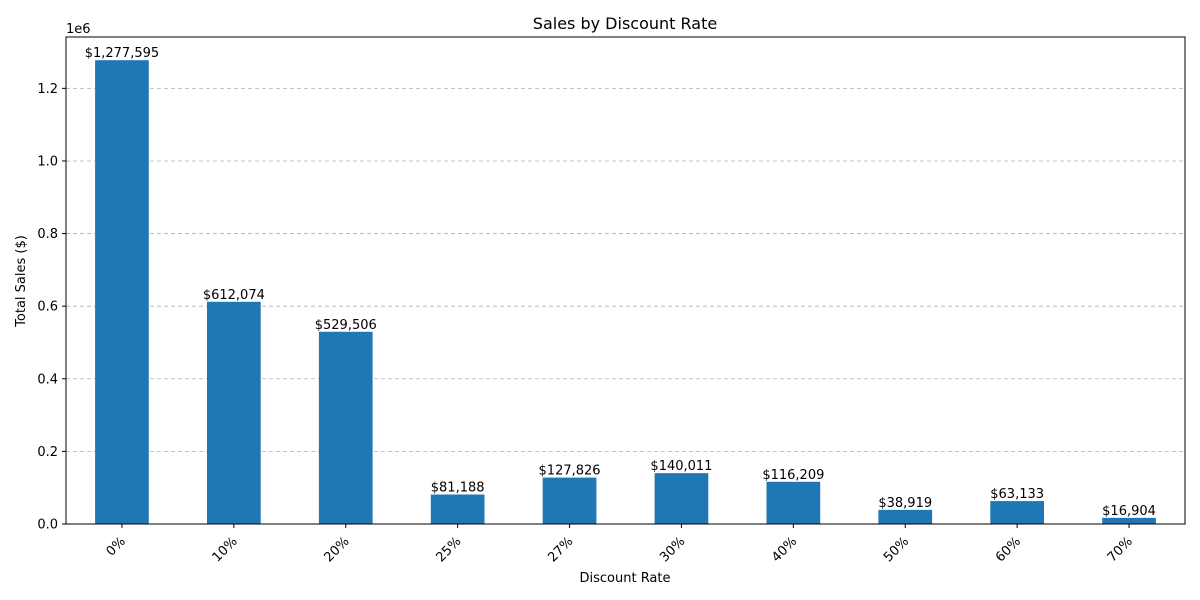 The height and width of the screenshot is (600, 1200). Describe the element at coordinates (47, 307) in the screenshot. I see `y-tick-label: 0.6` at that location.